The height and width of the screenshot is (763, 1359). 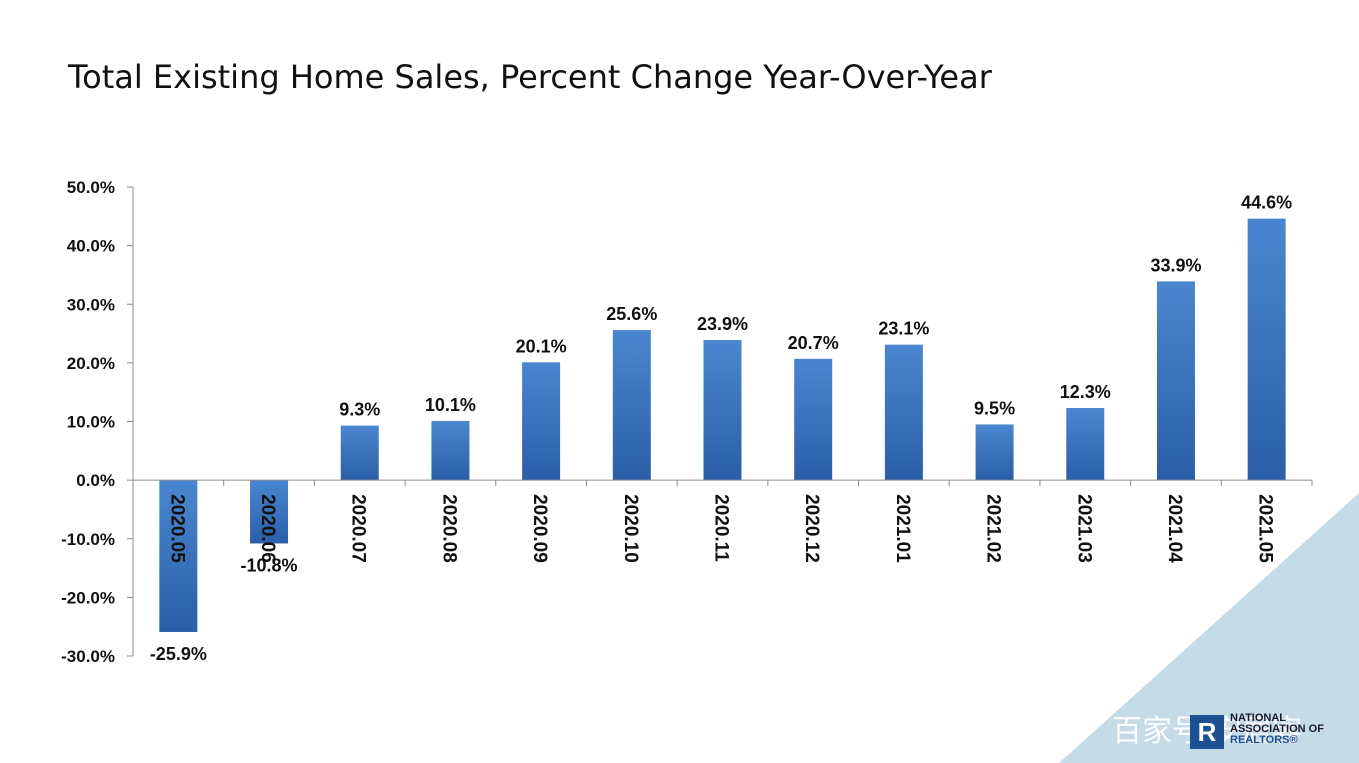 I want to click on nar-logo: R NATIONAL ASSOCIATION OF REALTORS®, so click(x=1274, y=733).